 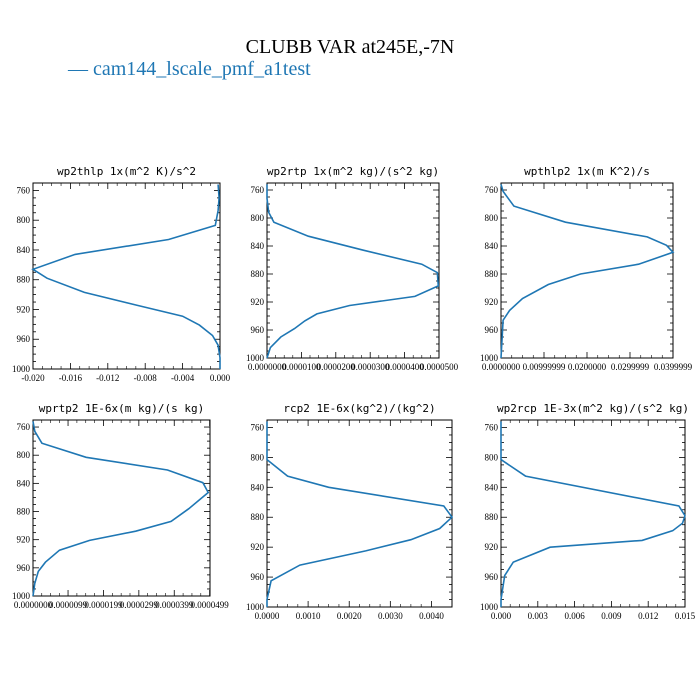 What do you see at coordinates (390, 616) in the screenshot?
I see `x-tick-label: 0.0030` at bounding box center [390, 616].